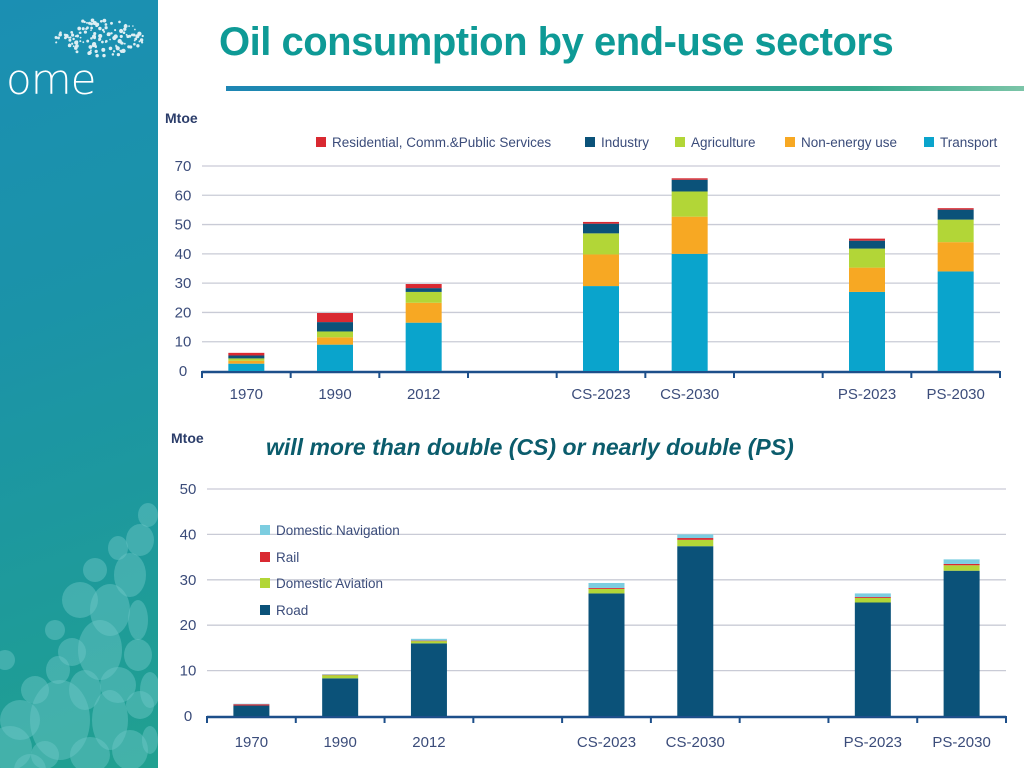  Describe the element at coordinates (51, 79) in the screenshot. I see `logo-text: ome` at that location.